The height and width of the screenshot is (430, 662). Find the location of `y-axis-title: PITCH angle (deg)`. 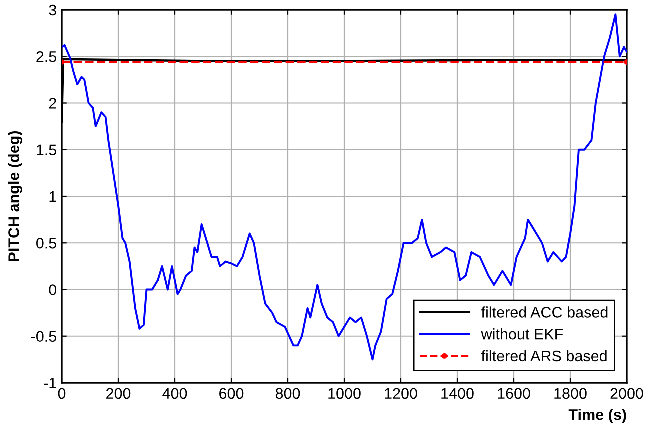

y-axis-title: PITCH angle (deg) is located at coordinates (15, 196).